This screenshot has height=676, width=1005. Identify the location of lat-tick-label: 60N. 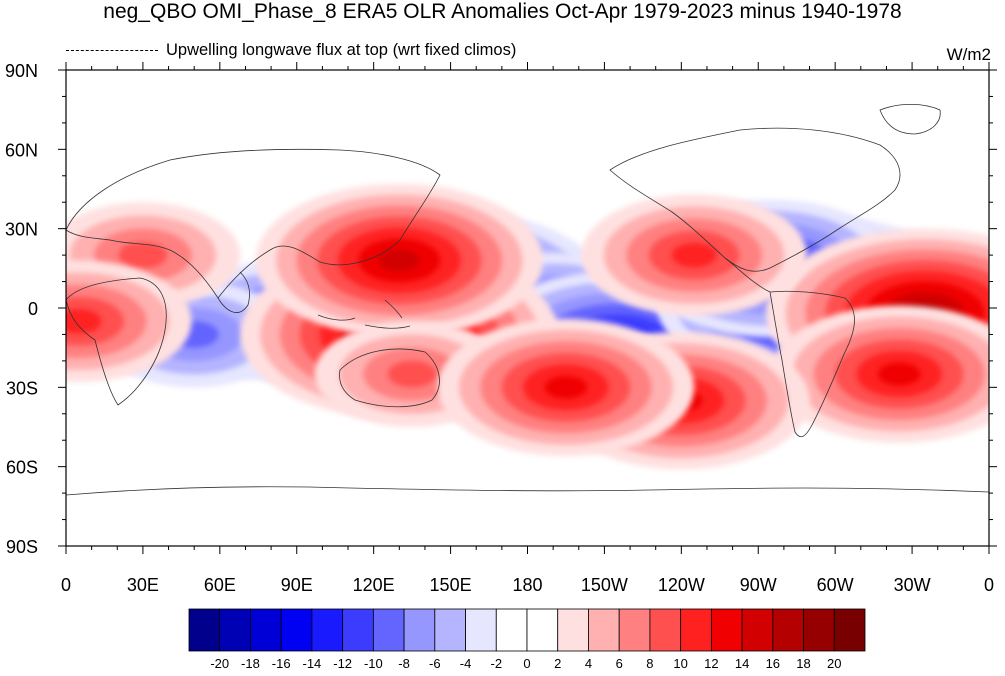
(21, 150).